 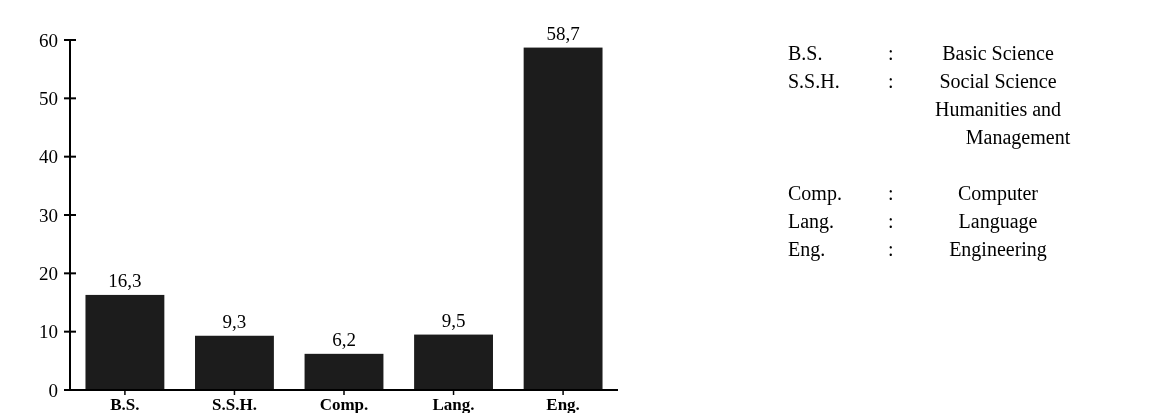 I want to click on text: S.S.H. : Social Science Humanities and Management, so click(x=929, y=109).